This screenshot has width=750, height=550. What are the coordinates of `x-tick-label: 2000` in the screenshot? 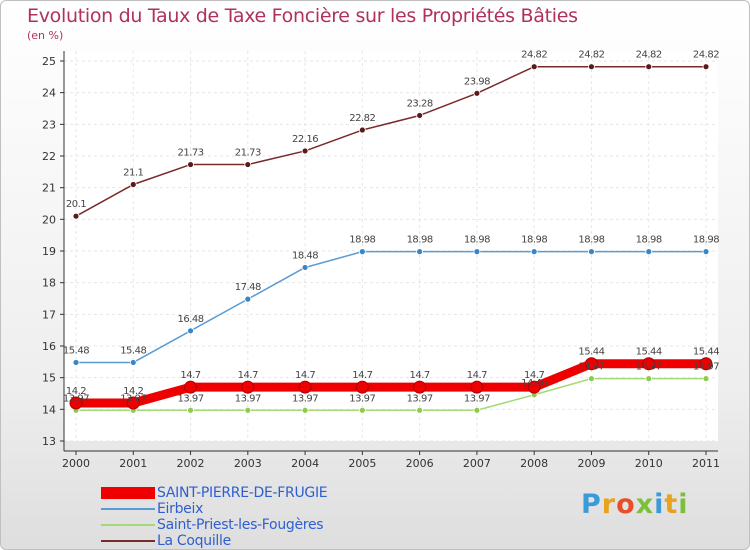 It's located at (76, 463).